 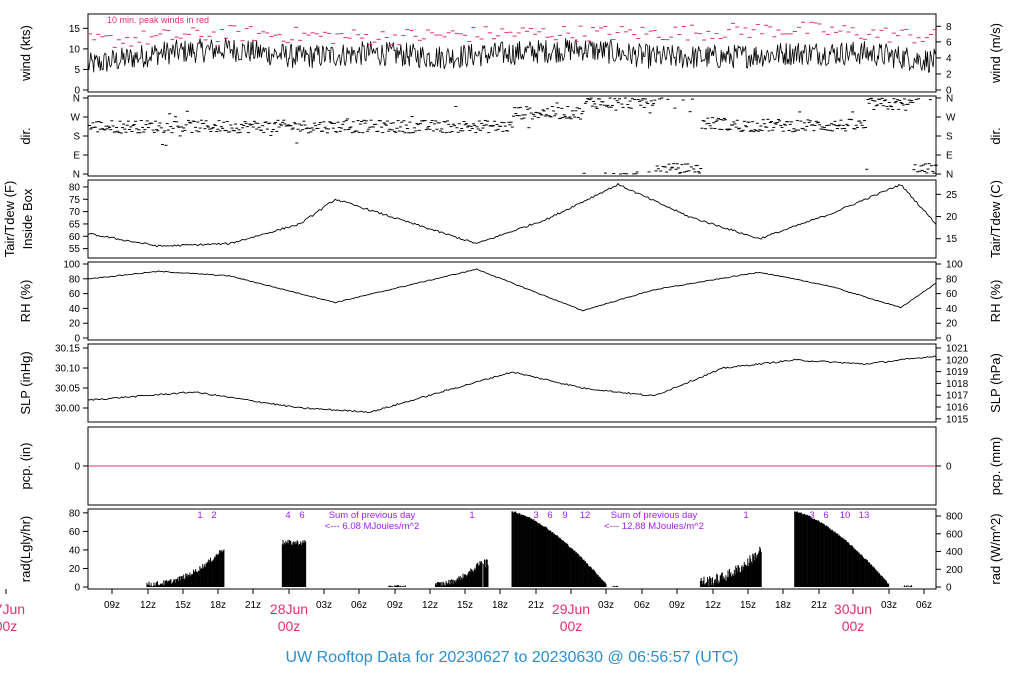 What do you see at coordinates (957, 348) in the screenshot?
I see `right-tick-label: 1021` at bounding box center [957, 348].